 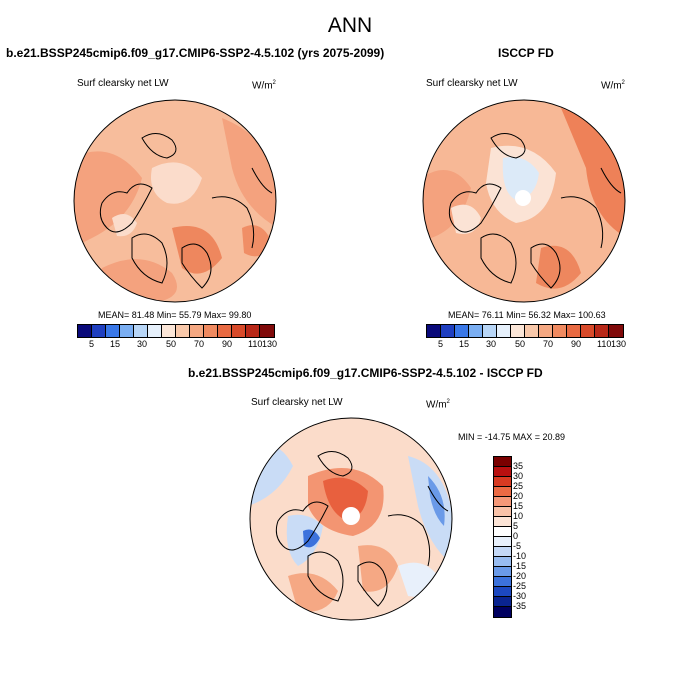 What do you see at coordinates (518, 506) in the screenshot?
I see `panel3-tick: 15` at bounding box center [518, 506].